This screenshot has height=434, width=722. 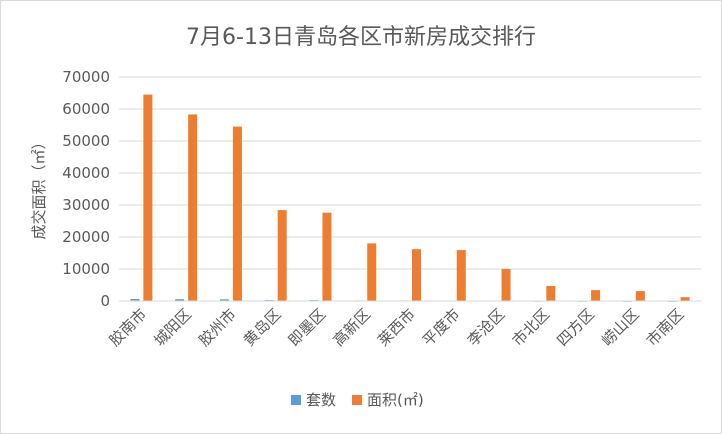 What do you see at coordinates (128, 327) in the screenshot?
I see `x-category-label: 胶南市` at bounding box center [128, 327].